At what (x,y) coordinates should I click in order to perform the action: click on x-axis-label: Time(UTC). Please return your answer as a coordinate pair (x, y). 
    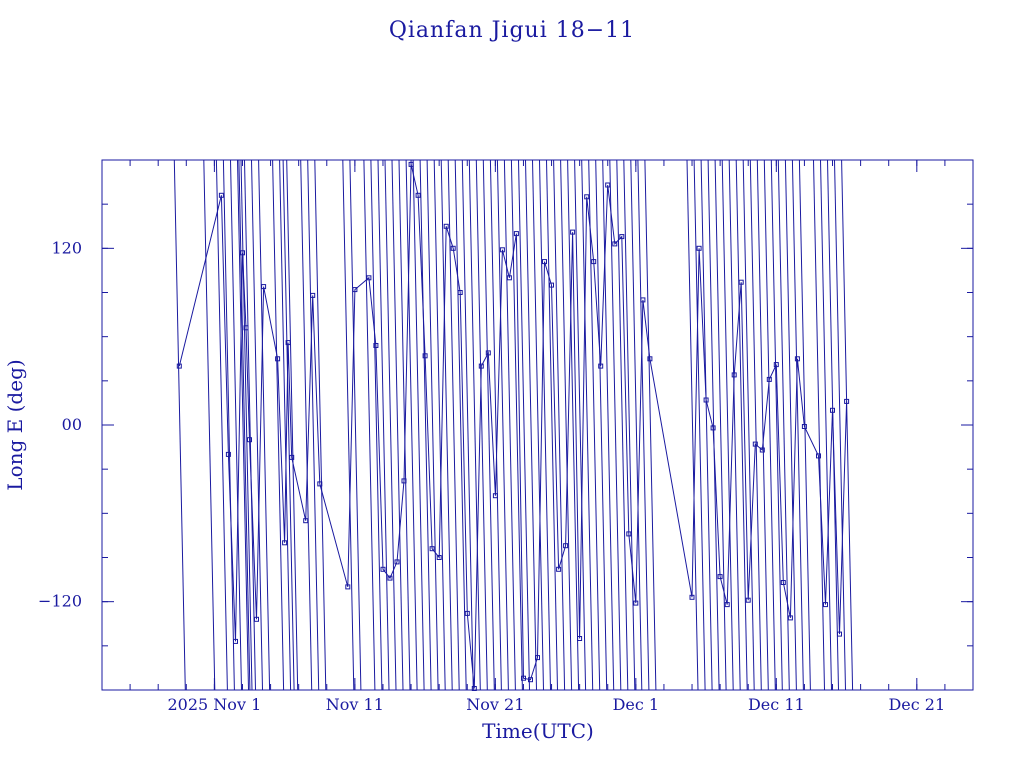
    Looking at the image, I should click on (538, 731).